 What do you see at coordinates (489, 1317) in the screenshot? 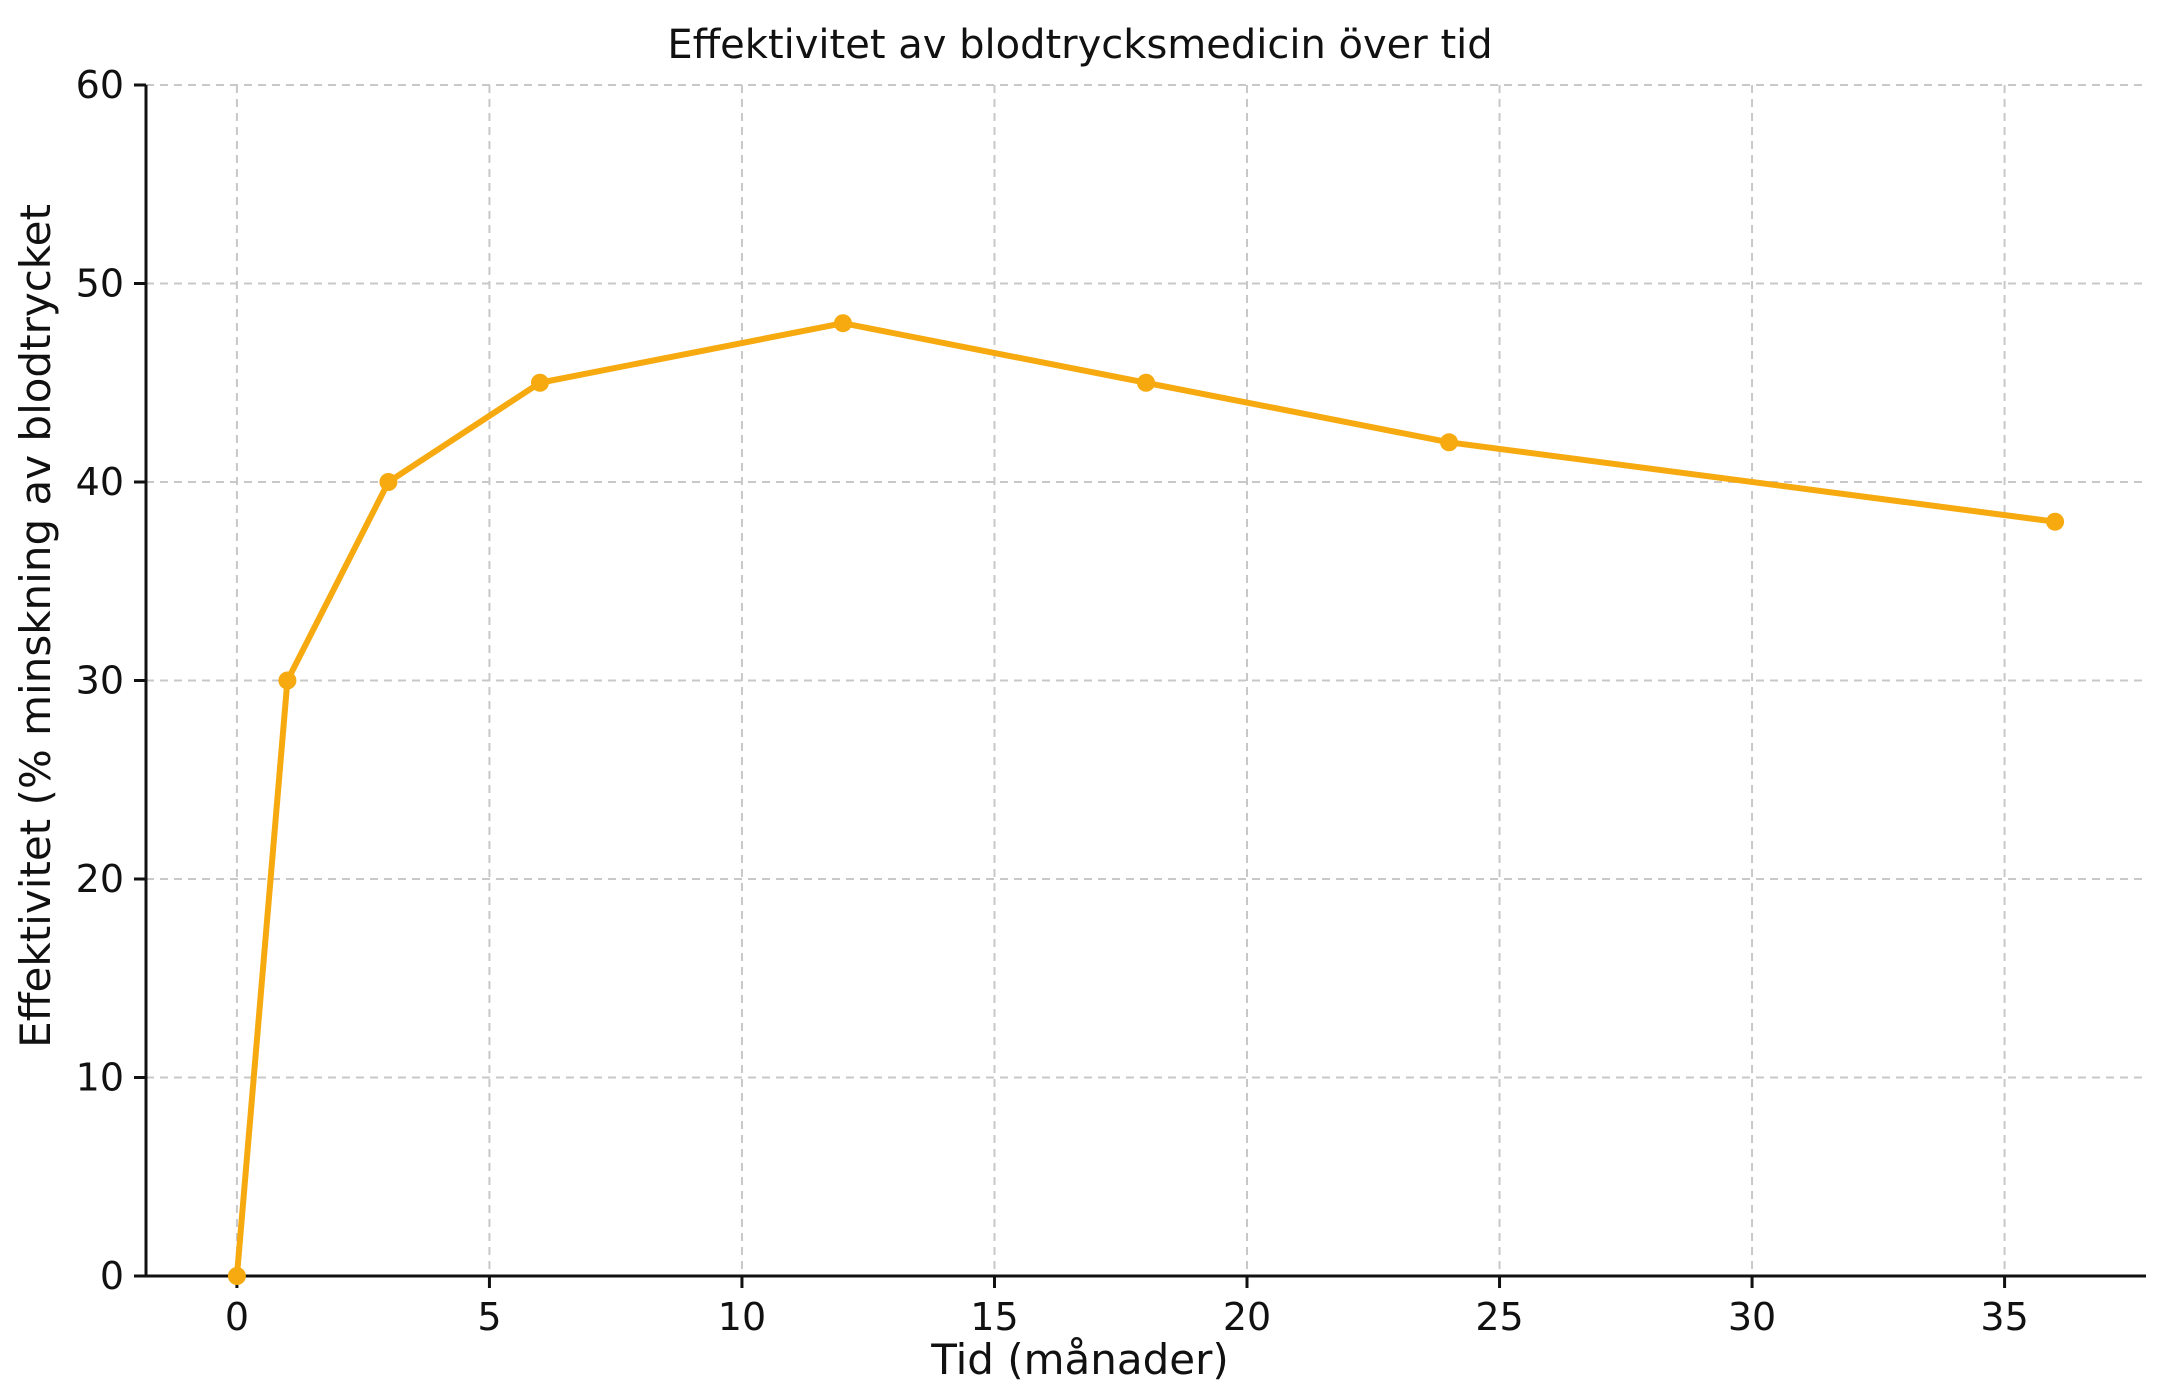
I see `x-tick-label: 5` at bounding box center [489, 1317].